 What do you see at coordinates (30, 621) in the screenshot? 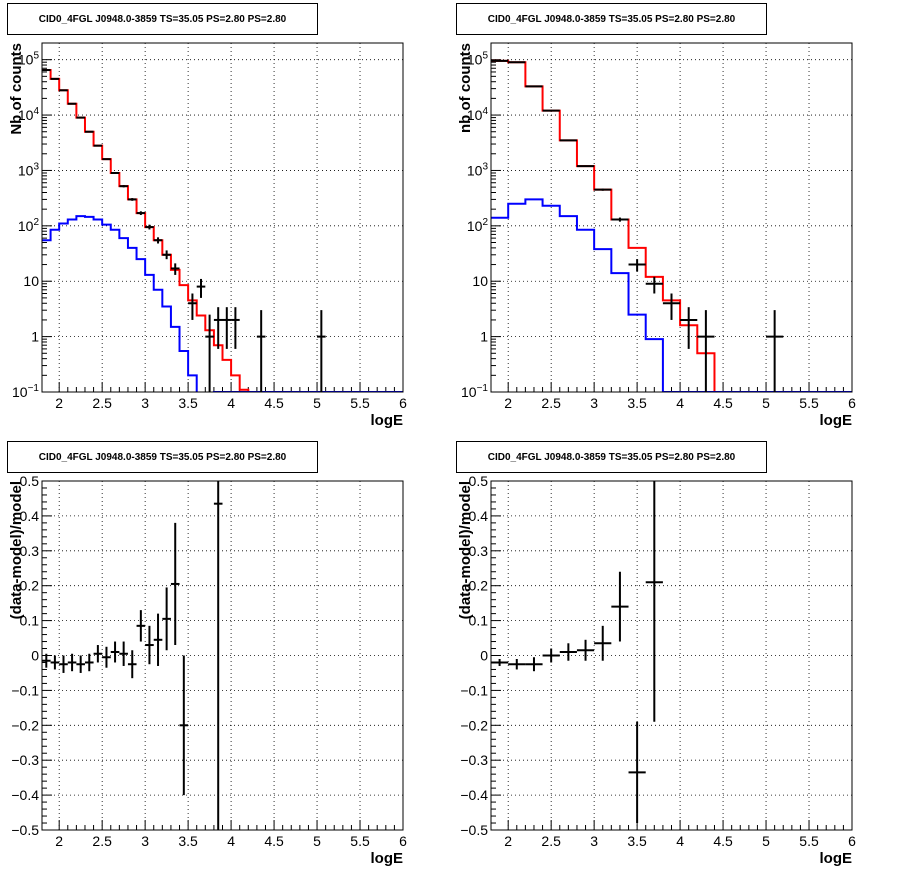
I see `y-tick-label: 0.1` at bounding box center [30, 621].